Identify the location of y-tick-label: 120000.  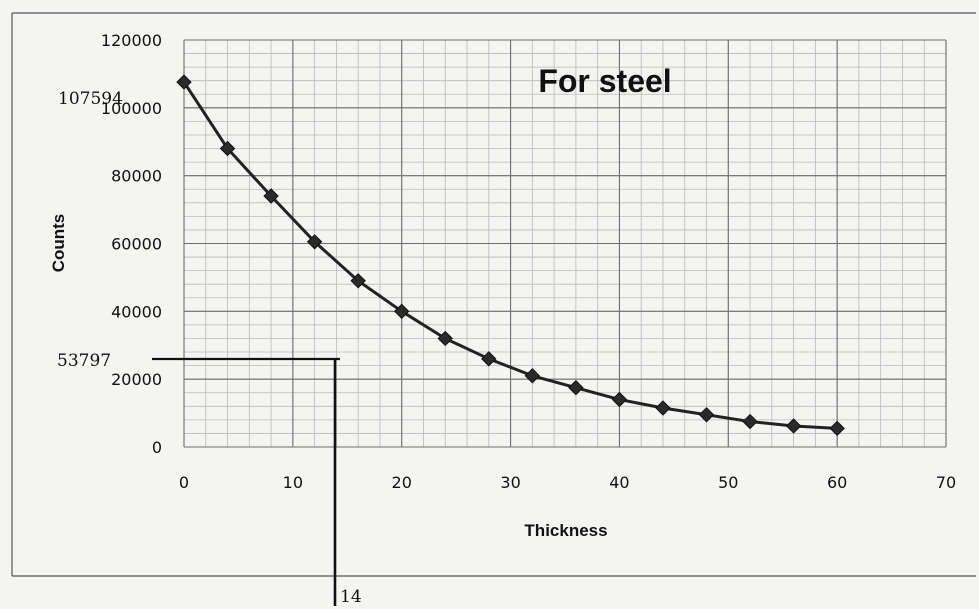
(131, 40).